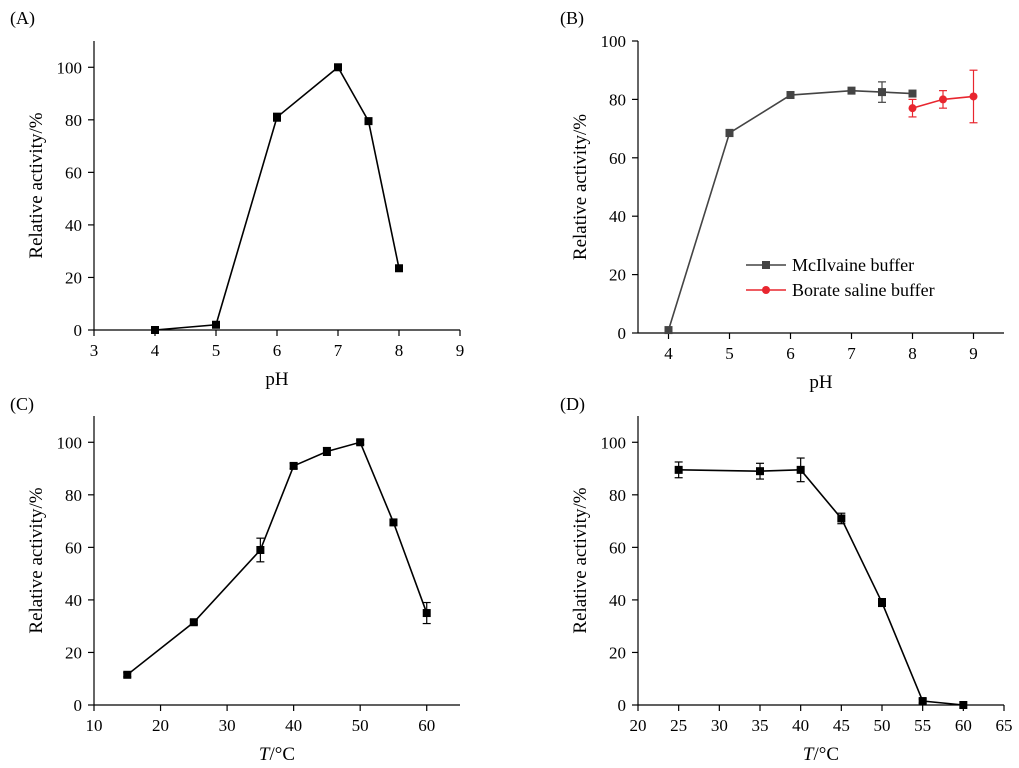 The image size is (1019, 768). Describe the element at coordinates (572, 18) in the screenshot. I see `panel-label: (B)` at that location.